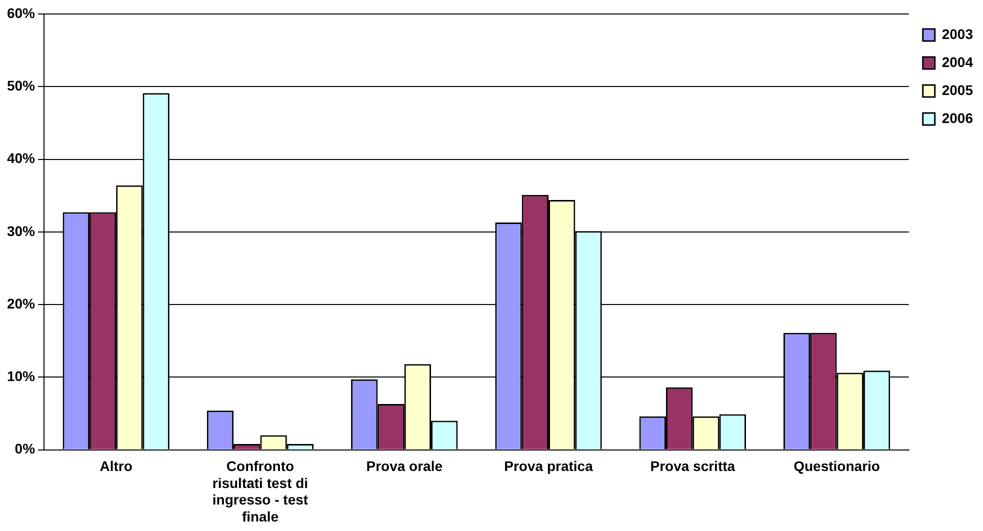 This screenshot has width=983, height=531. Describe the element at coordinates (958, 34) in the screenshot. I see `legend-label: 2003` at that location.